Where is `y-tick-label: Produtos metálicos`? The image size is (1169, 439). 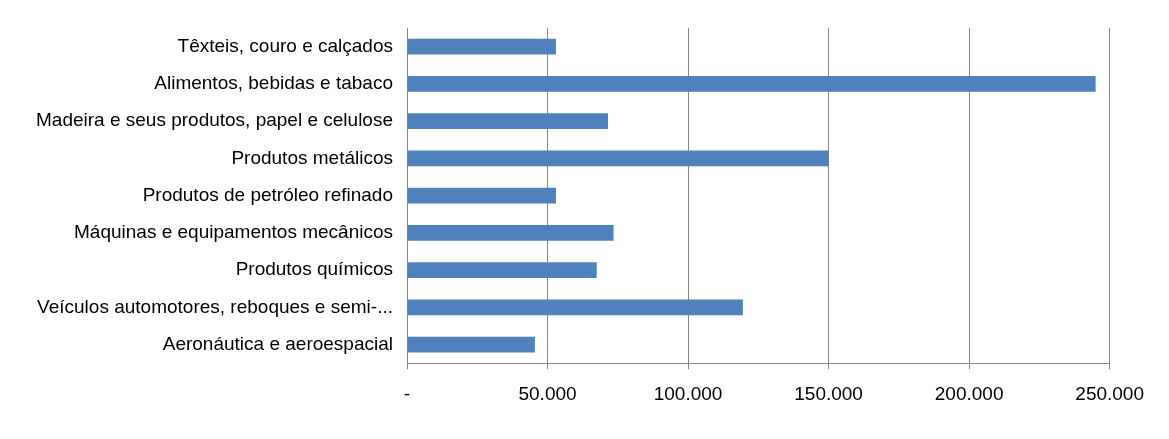 y-tick-label: Produtos metálicos is located at coordinates (312, 157).